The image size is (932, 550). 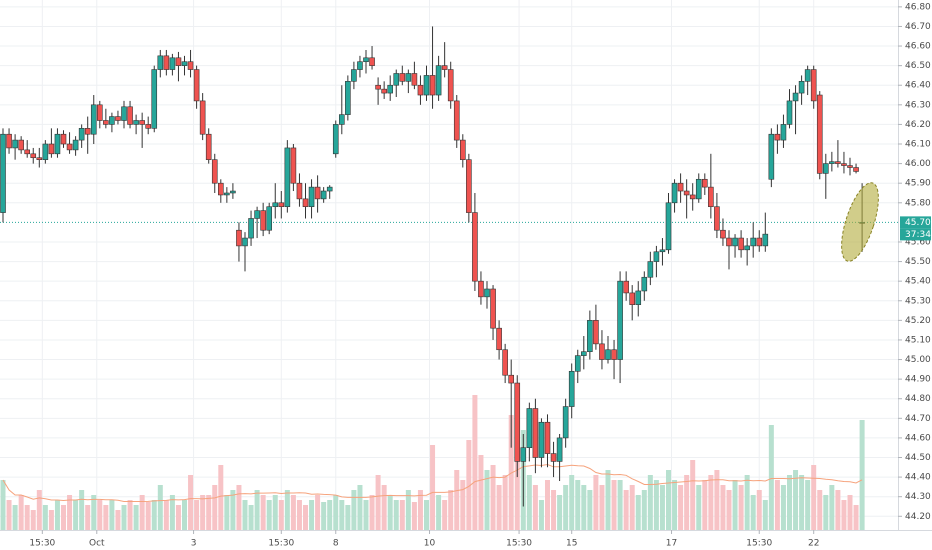 What do you see at coordinates (336, 544) in the screenshot?
I see `x-tick-label: 8` at bounding box center [336, 544].